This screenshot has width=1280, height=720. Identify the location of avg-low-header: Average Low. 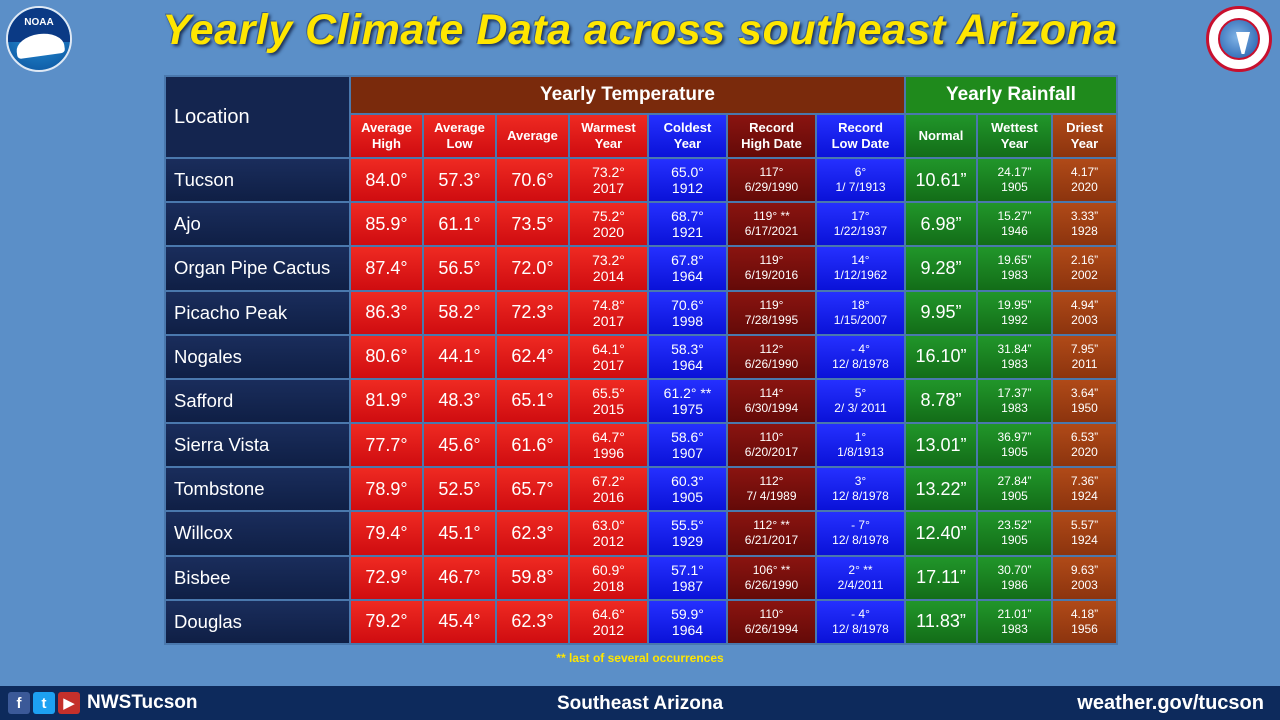
(459, 136).